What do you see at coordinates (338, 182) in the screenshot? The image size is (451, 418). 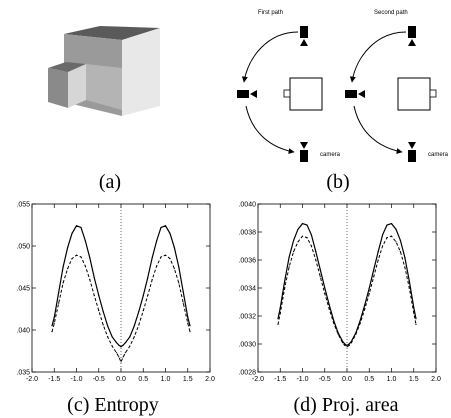 I see `caption-b: (b)` at bounding box center [338, 182].